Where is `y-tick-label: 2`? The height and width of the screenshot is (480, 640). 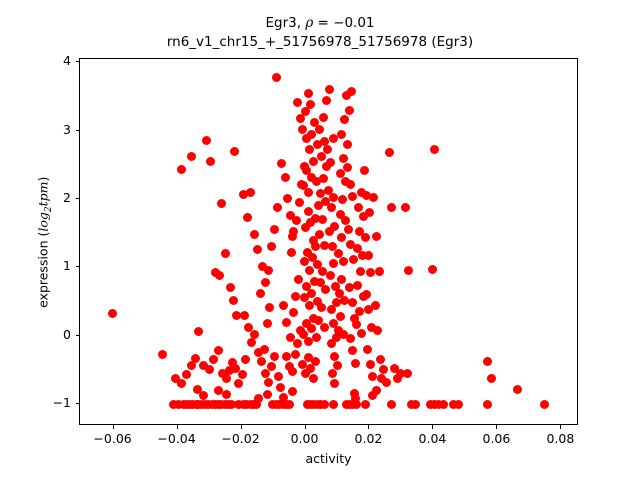 y-tick-label: 2 is located at coordinates (67, 198).